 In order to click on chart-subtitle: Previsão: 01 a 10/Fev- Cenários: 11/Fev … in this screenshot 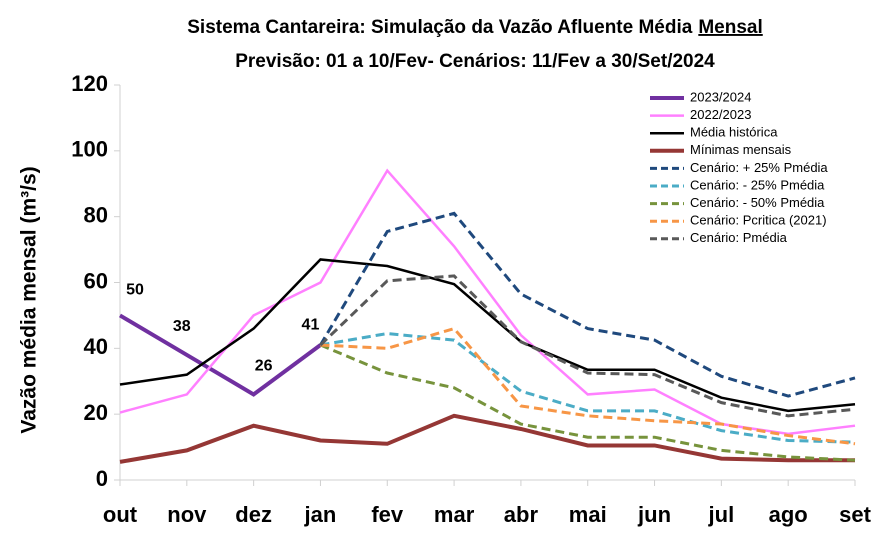, I will do `click(475, 61)`.